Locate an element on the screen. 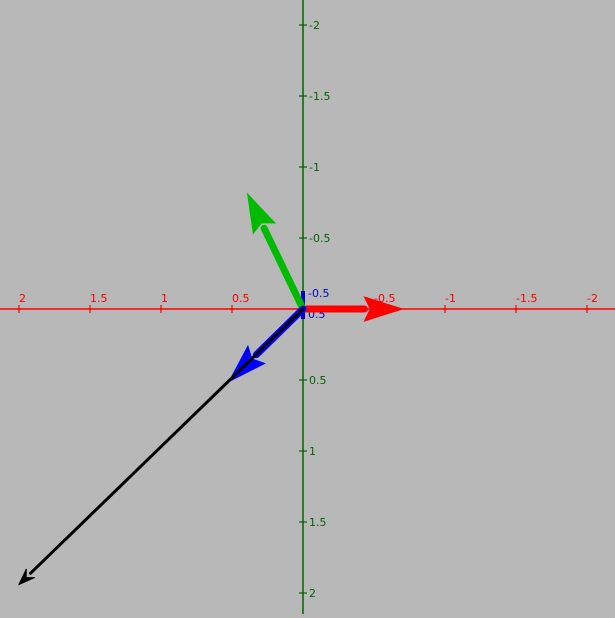 Image resolution: width=615 pixels, height=618 pixels. y-tick-label: 0.5 is located at coordinates (318, 380).